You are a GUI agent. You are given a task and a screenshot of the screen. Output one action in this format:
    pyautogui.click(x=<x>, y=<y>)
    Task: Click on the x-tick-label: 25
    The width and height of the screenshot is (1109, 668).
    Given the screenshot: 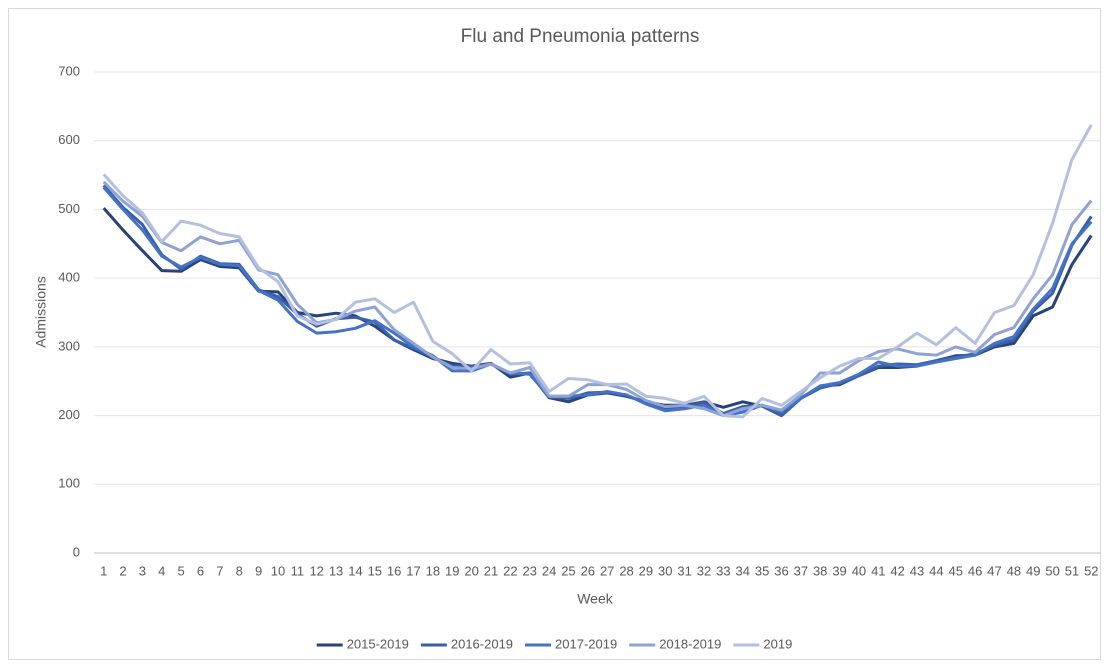 What is the action you would take?
    pyautogui.click(x=568, y=570)
    